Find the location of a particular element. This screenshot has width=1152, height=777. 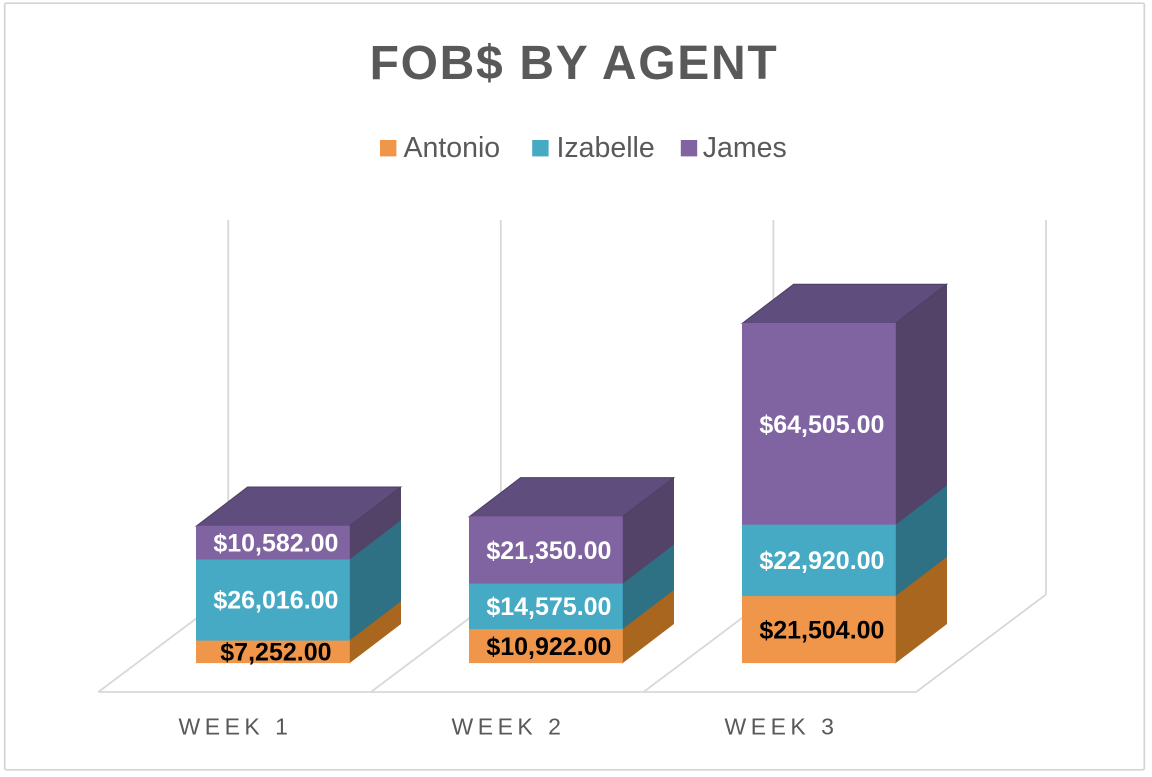

svg-text: $10,582.00 is located at coordinates (275, 544).